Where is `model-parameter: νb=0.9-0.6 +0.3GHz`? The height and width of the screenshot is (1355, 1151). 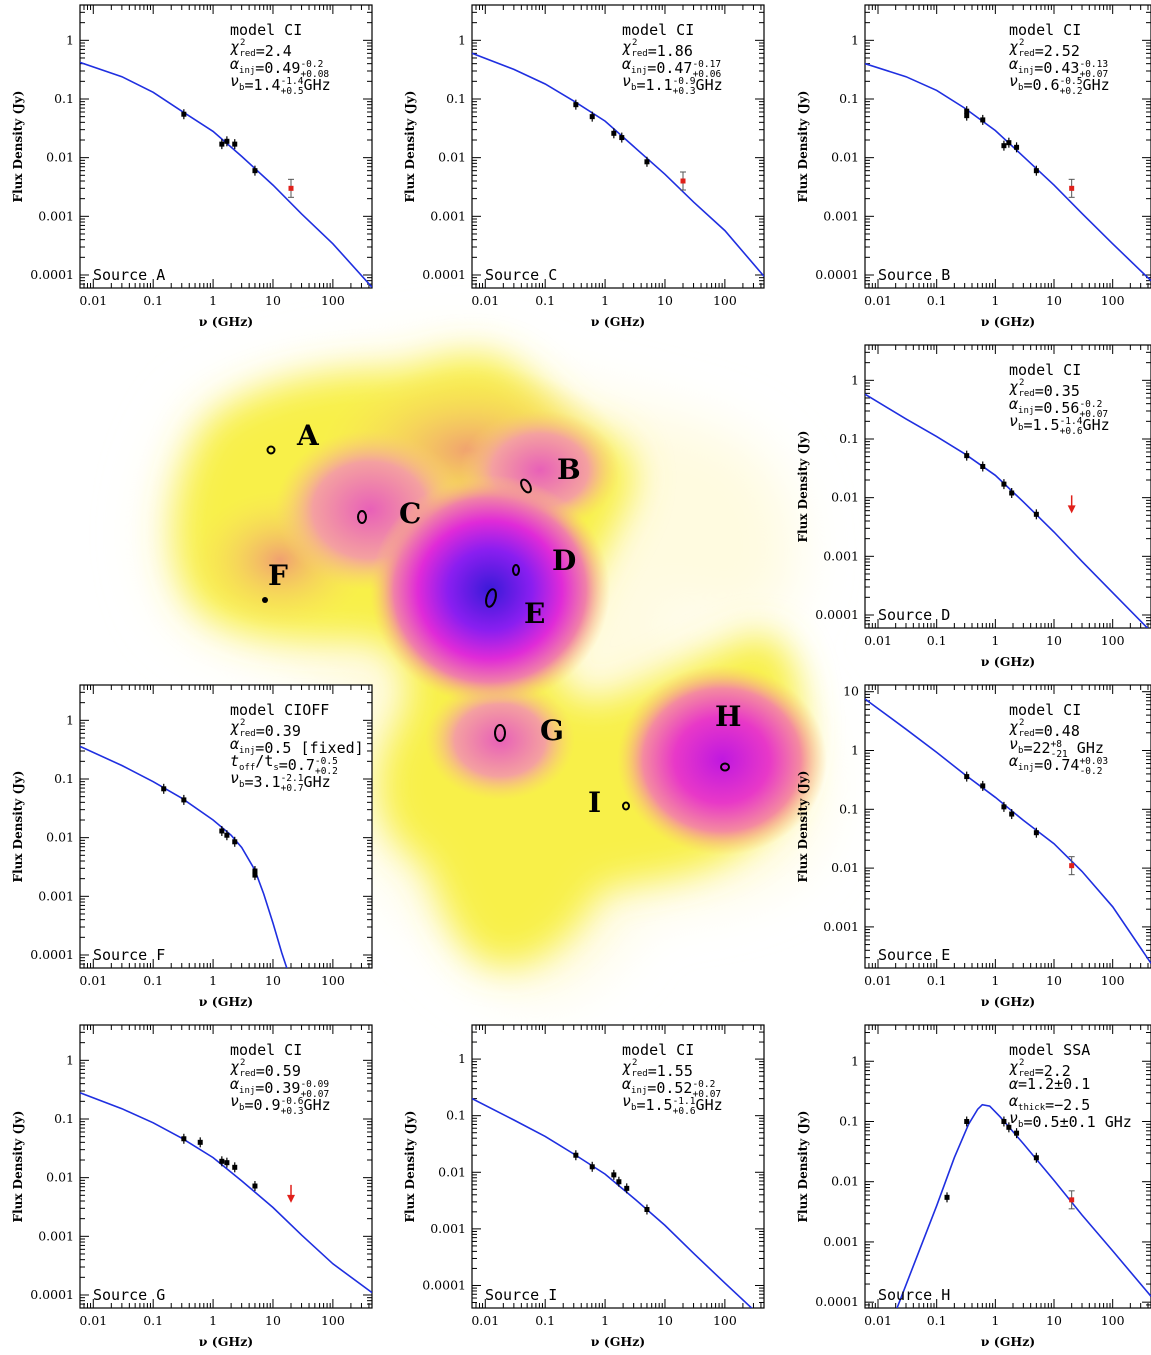 model-parameter: νb=0.9-0.6 +0.3GHz is located at coordinates (280, 1104).